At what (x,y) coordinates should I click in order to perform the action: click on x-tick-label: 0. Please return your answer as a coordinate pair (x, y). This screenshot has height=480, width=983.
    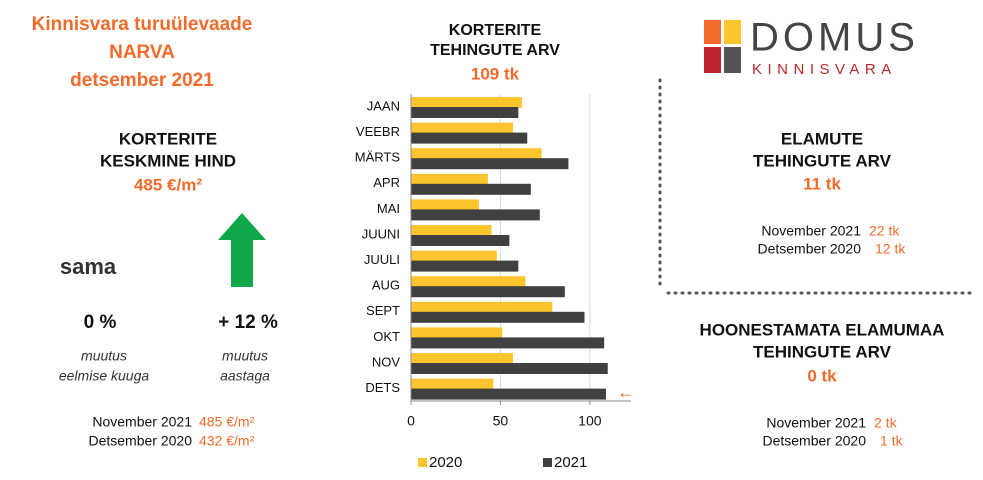
    Looking at the image, I should click on (411, 421).